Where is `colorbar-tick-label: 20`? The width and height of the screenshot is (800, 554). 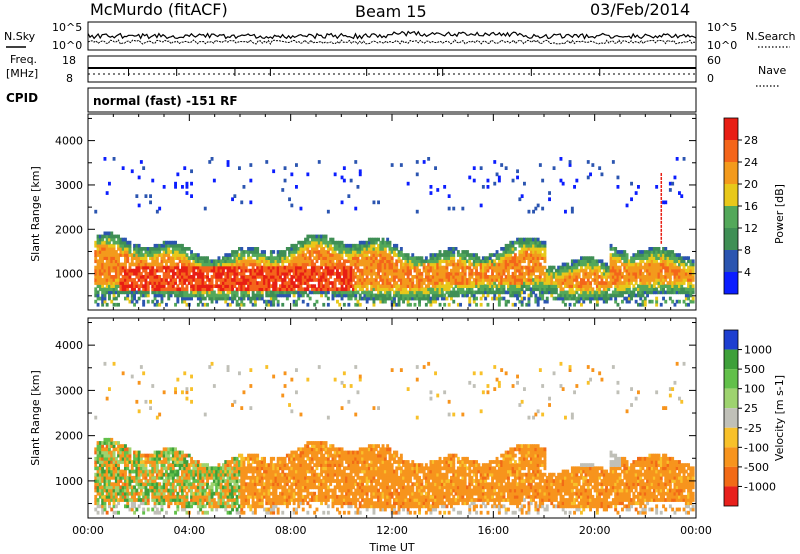
colorbar-tick-label: 20 is located at coordinates (751, 184).